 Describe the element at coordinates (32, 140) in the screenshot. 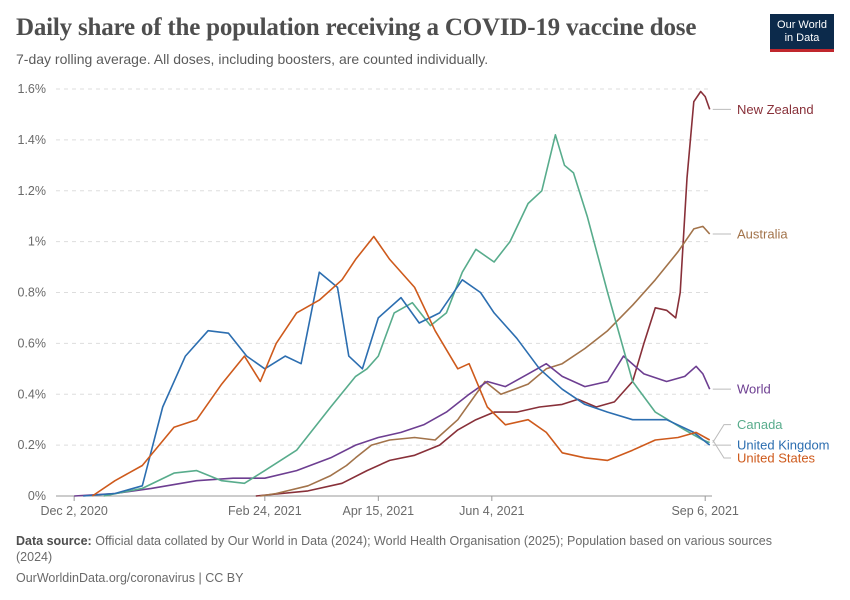

I see `y-tick-label: 1.4%` at that location.